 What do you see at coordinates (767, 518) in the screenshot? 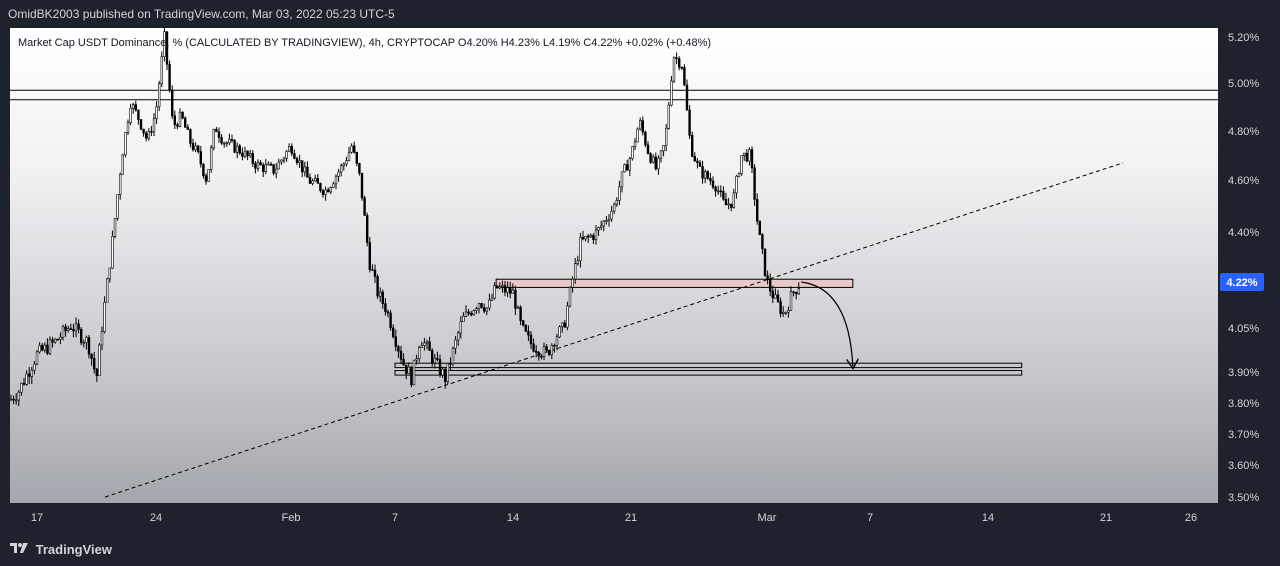
I see `time-tick-label: Mar` at bounding box center [767, 518].